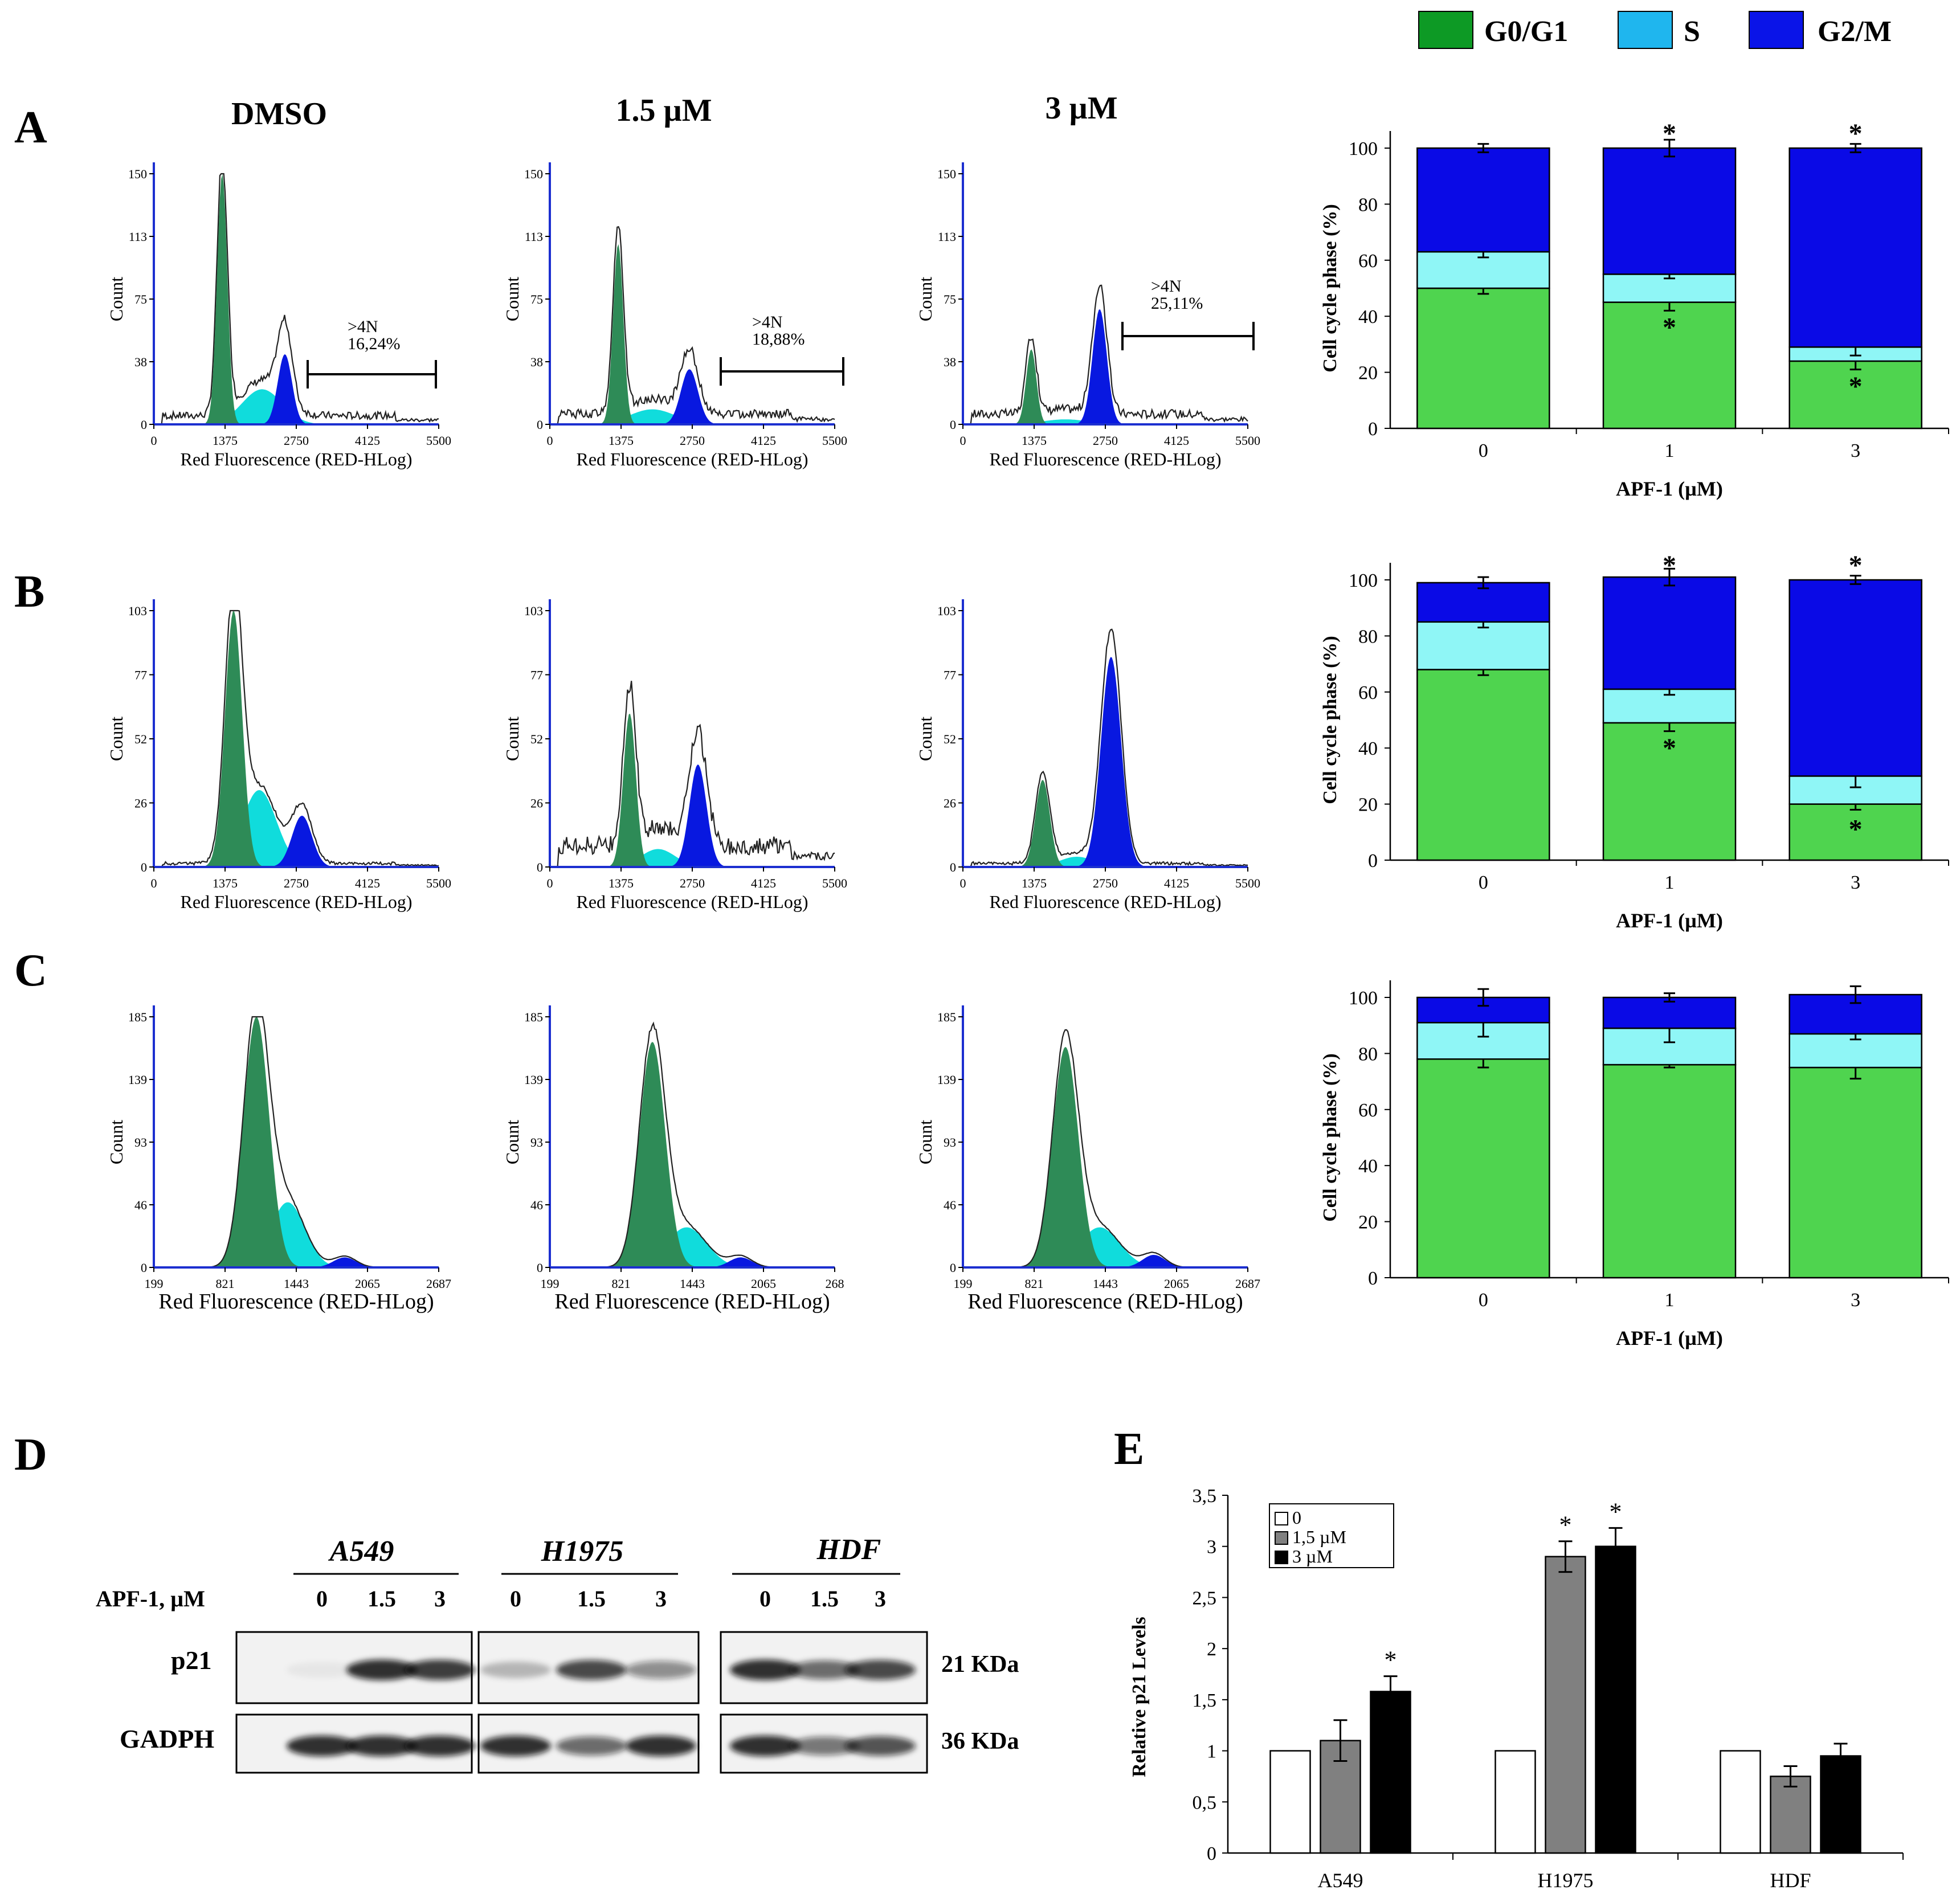 This screenshot has height=1902, width=1960. What do you see at coordinates (1034, 883) in the screenshot?
I see `histogram-x-tick-label: 1375` at bounding box center [1034, 883].